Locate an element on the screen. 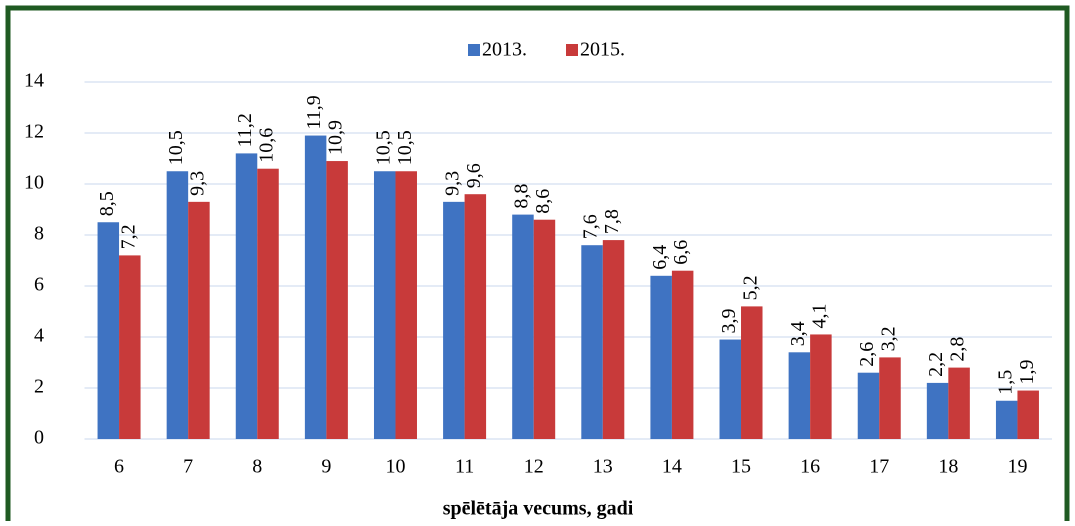 This screenshot has height=526, width=1075. x-tick-label: 10 is located at coordinates (395, 467).